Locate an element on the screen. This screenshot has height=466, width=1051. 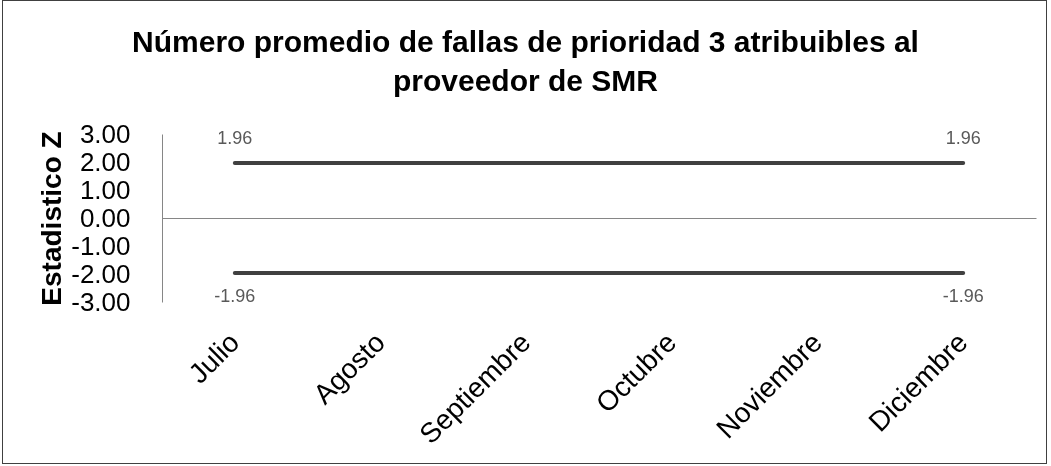
y-tick-label: -1.00 is located at coordinates (101, 245).